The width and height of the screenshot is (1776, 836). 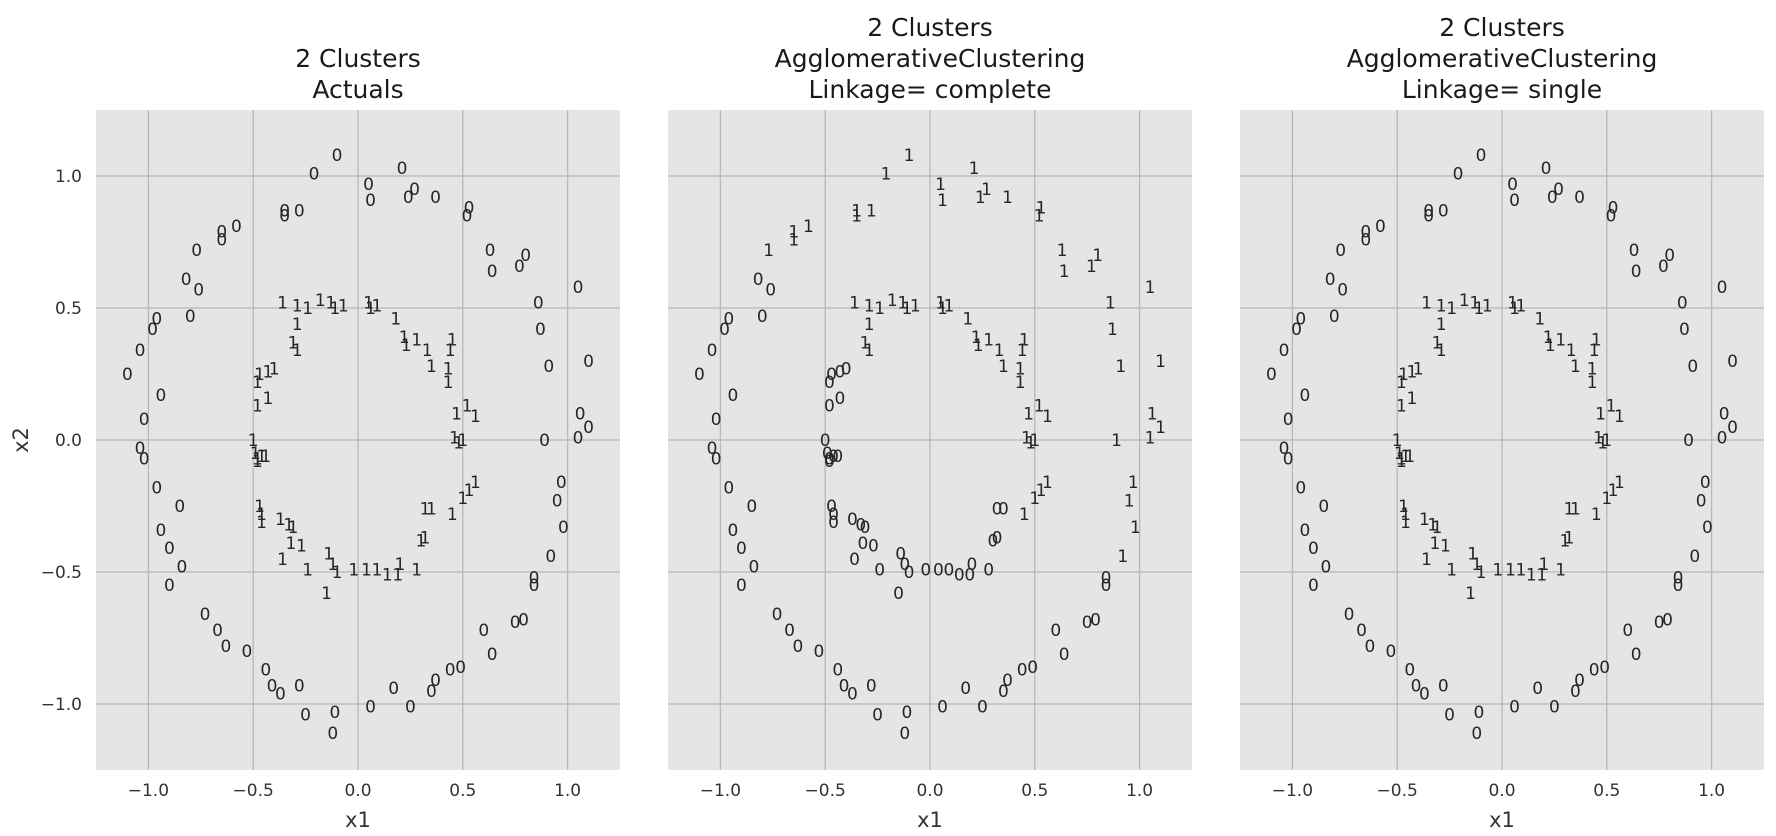 I want to click on chart-title-line: Linkage= complete, so click(x=930, y=89).